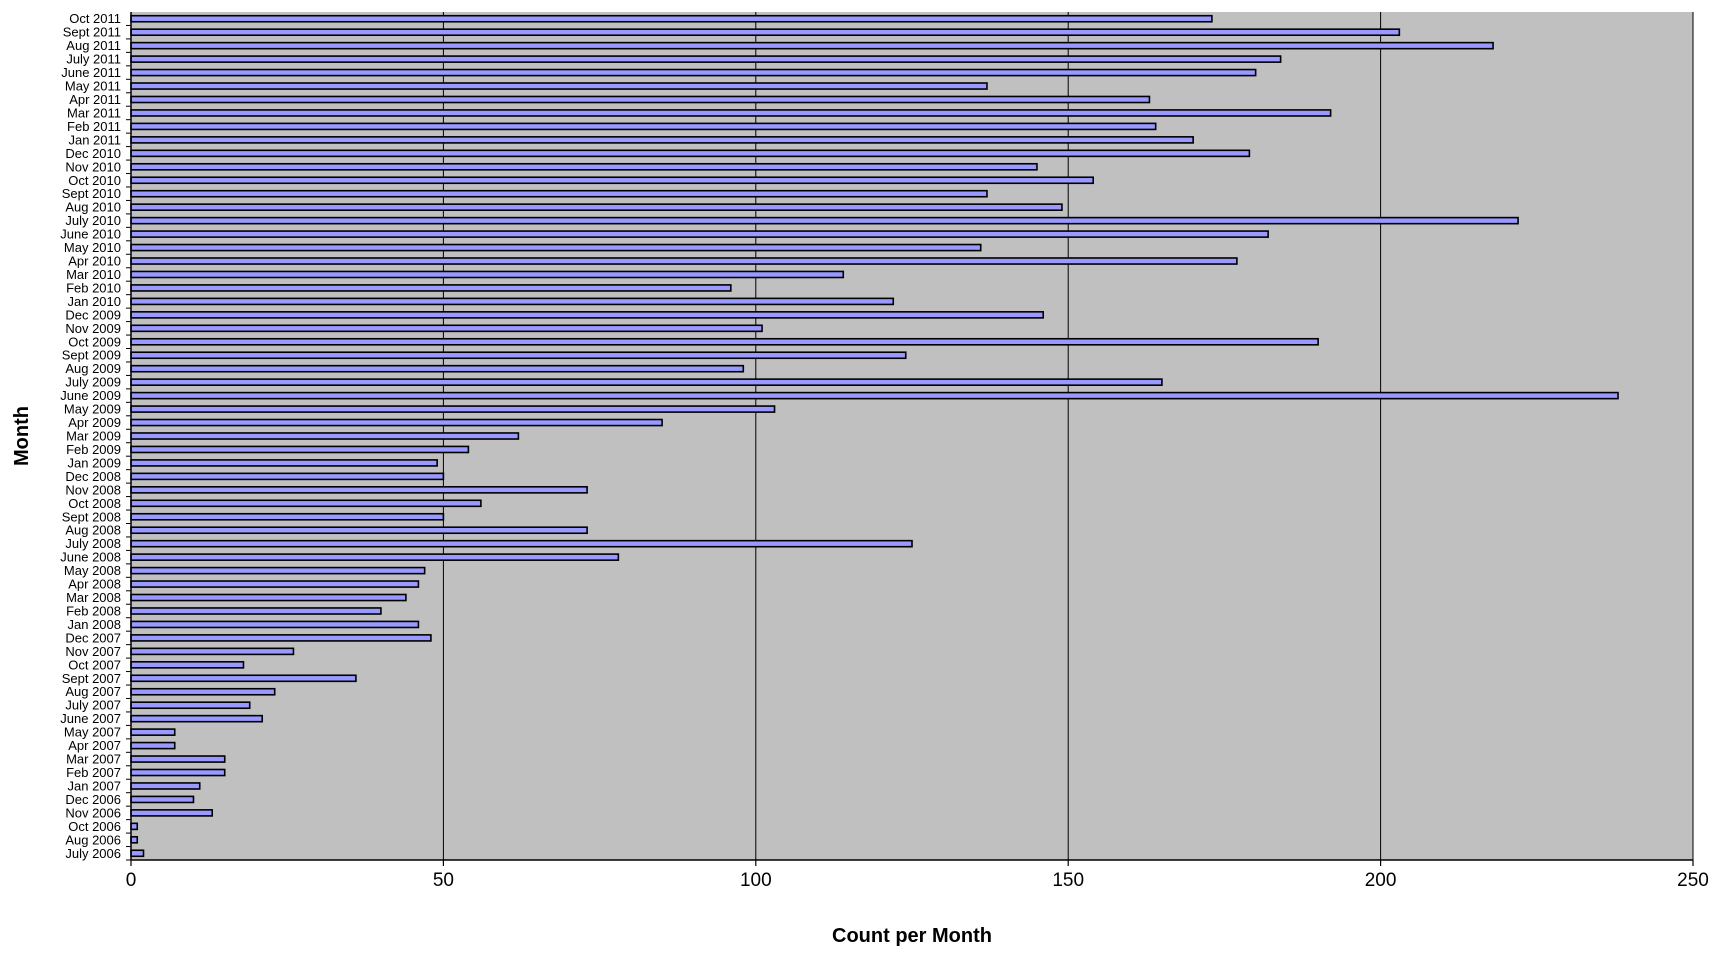 The height and width of the screenshot is (953, 1717). I want to click on y-tick-label: Sept 2009, so click(91, 355).